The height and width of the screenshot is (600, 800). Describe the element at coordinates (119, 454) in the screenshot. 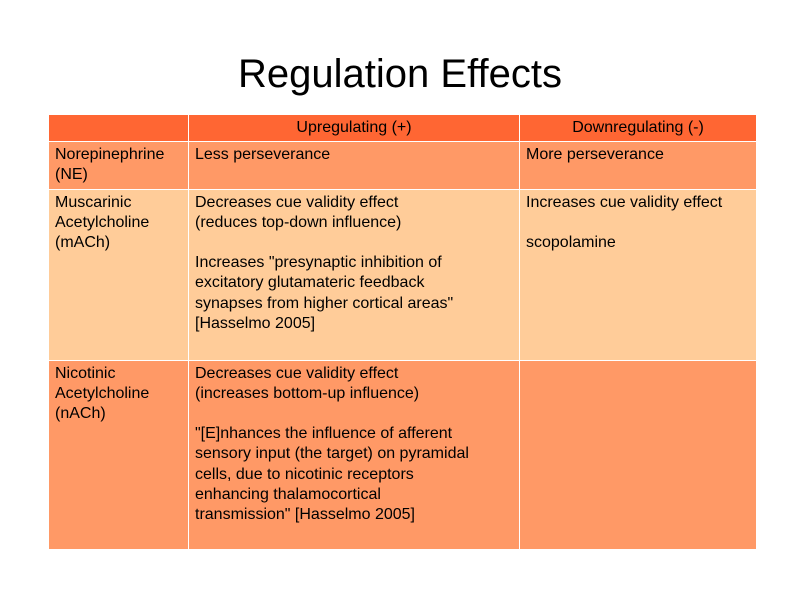

I see `agent-cell: Nicotinic Acetylcholine (nACh)` at that location.